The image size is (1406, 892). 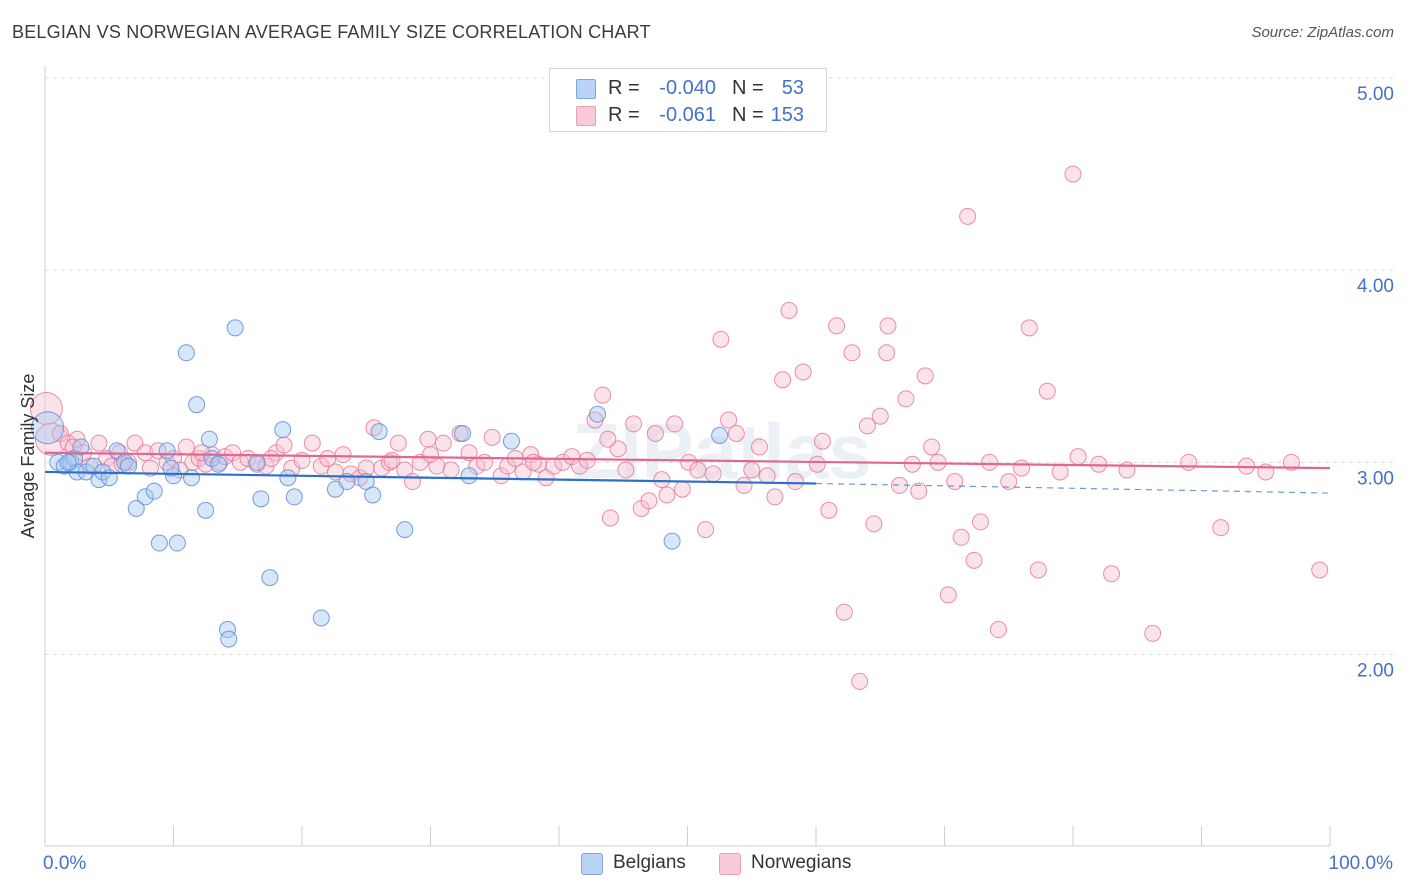 I want to click on belgians-swatch, so click(x=592, y=864).